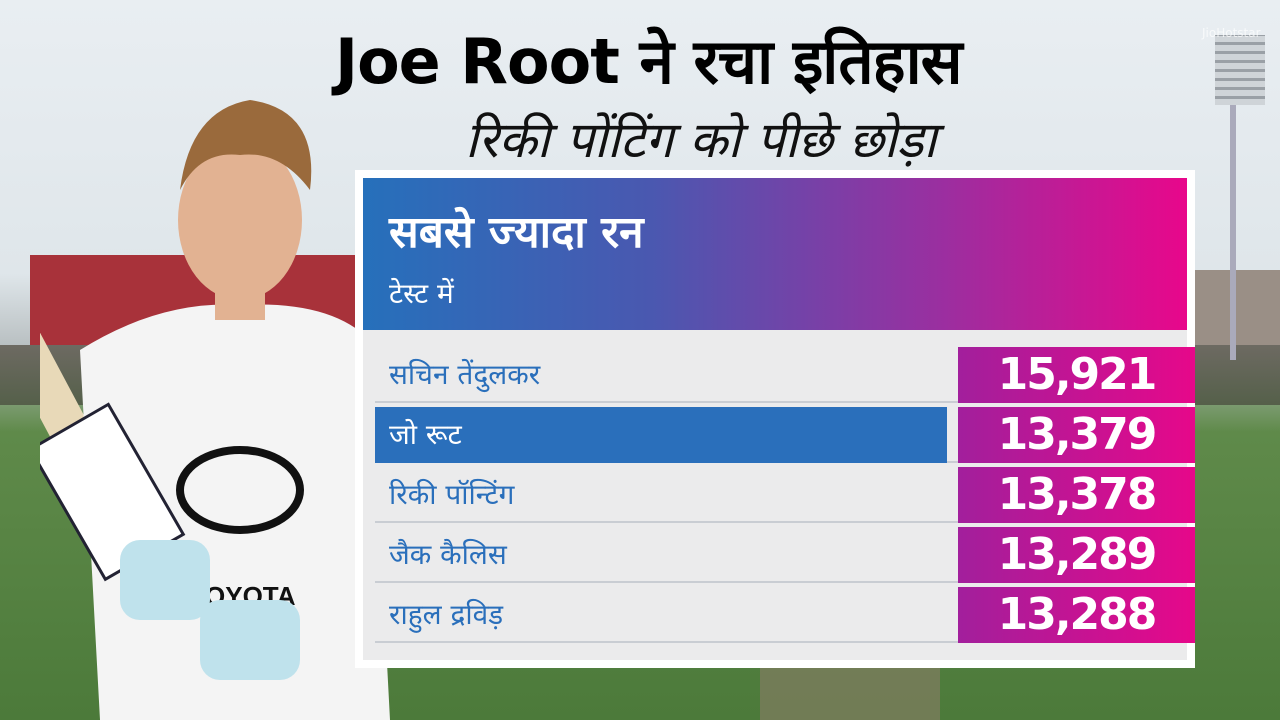 Image resolution: width=1280 pixels, height=720 pixels. Describe the element at coordinates (785, 555) in the screenshot. I see `table-row: जैक कैलिस 13,289` at that location.